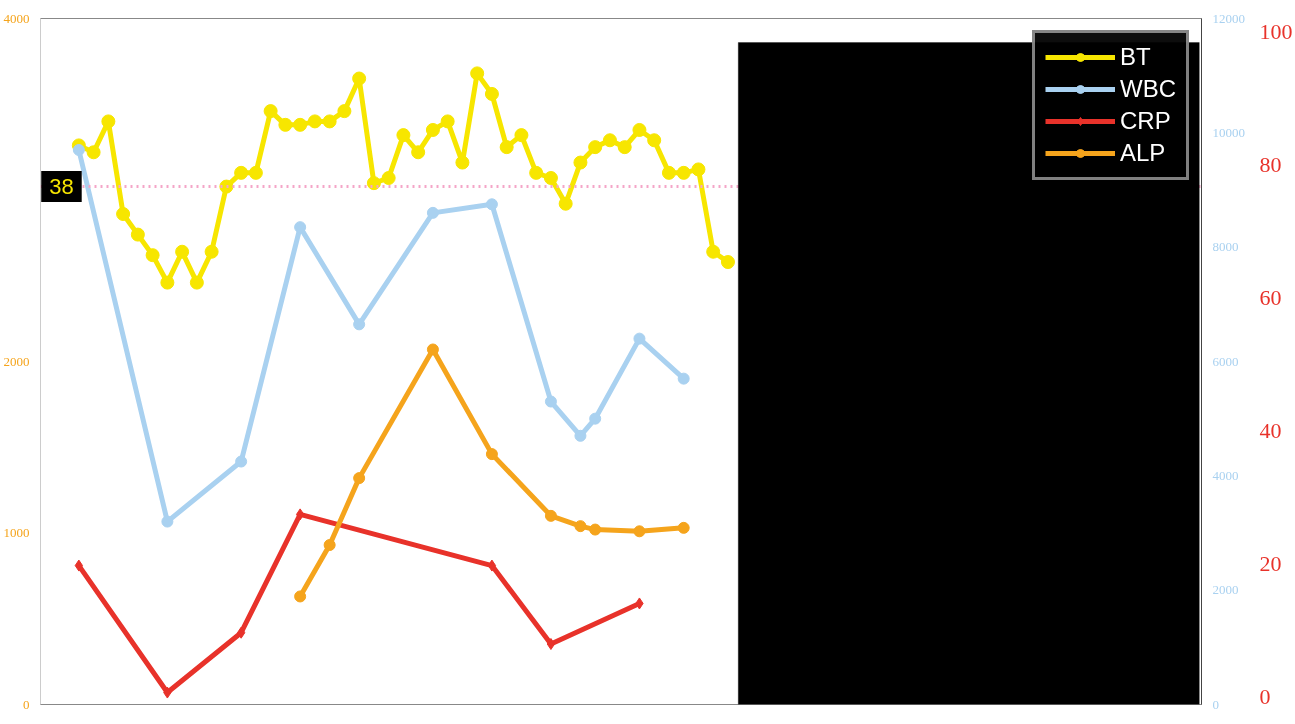  Describe the element at coordinates (1145, 121) in the screenshot. I see `legend-label: CRP` at that location.